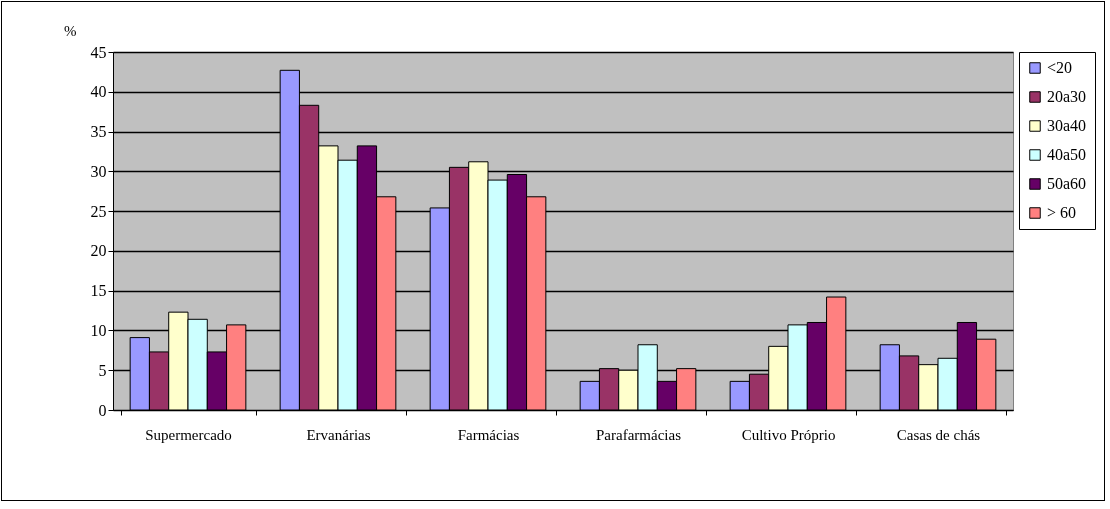 The image size is (1110, 509). Describe the element at coordinates (70, 30) in the screenshot. I see `y-axis-title: %` at that location.